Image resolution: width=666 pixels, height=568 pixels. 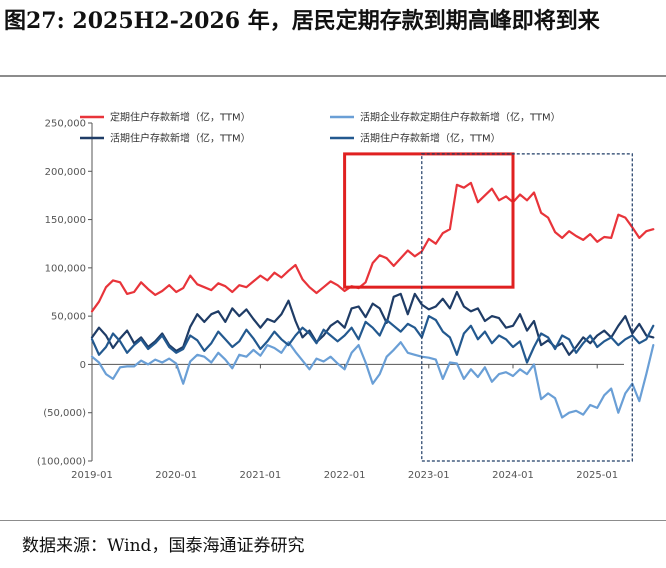 I want to click on x-tick-label: 2019-01, so click(x=92, y=475).